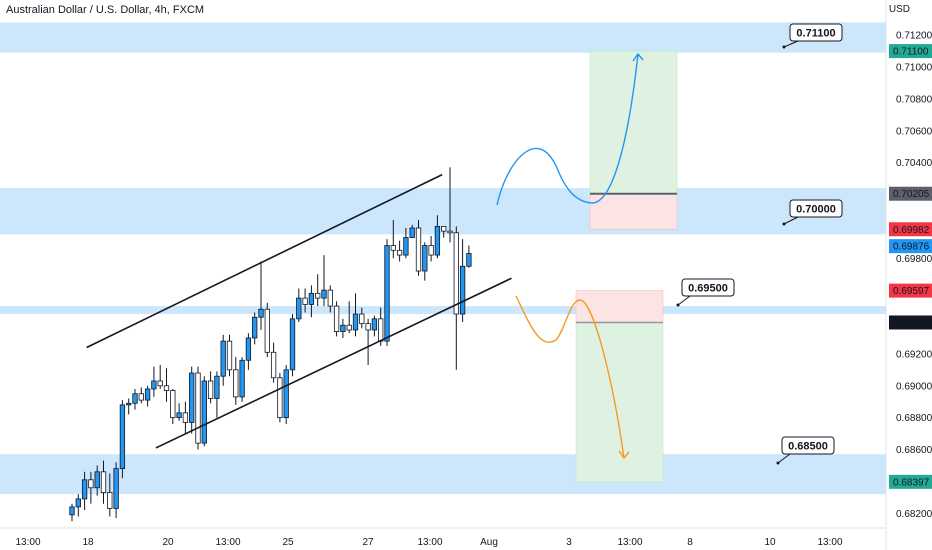  What do you see at coordinates (914, 418) in the screenshot?
I see `y-tick-label: 0.68800` at bounding box center [914, 418].